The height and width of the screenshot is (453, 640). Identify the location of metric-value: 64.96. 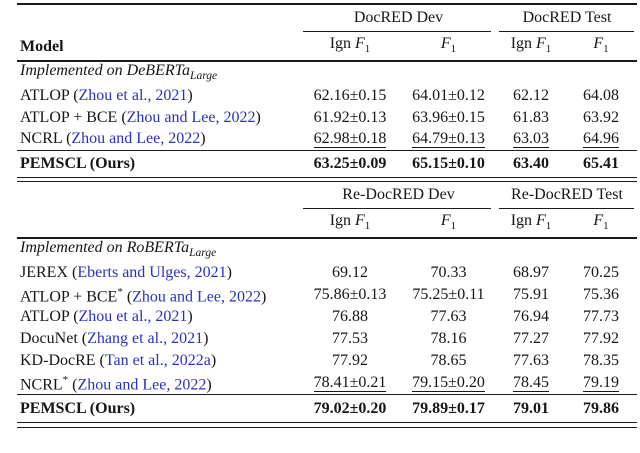
(601, 139).